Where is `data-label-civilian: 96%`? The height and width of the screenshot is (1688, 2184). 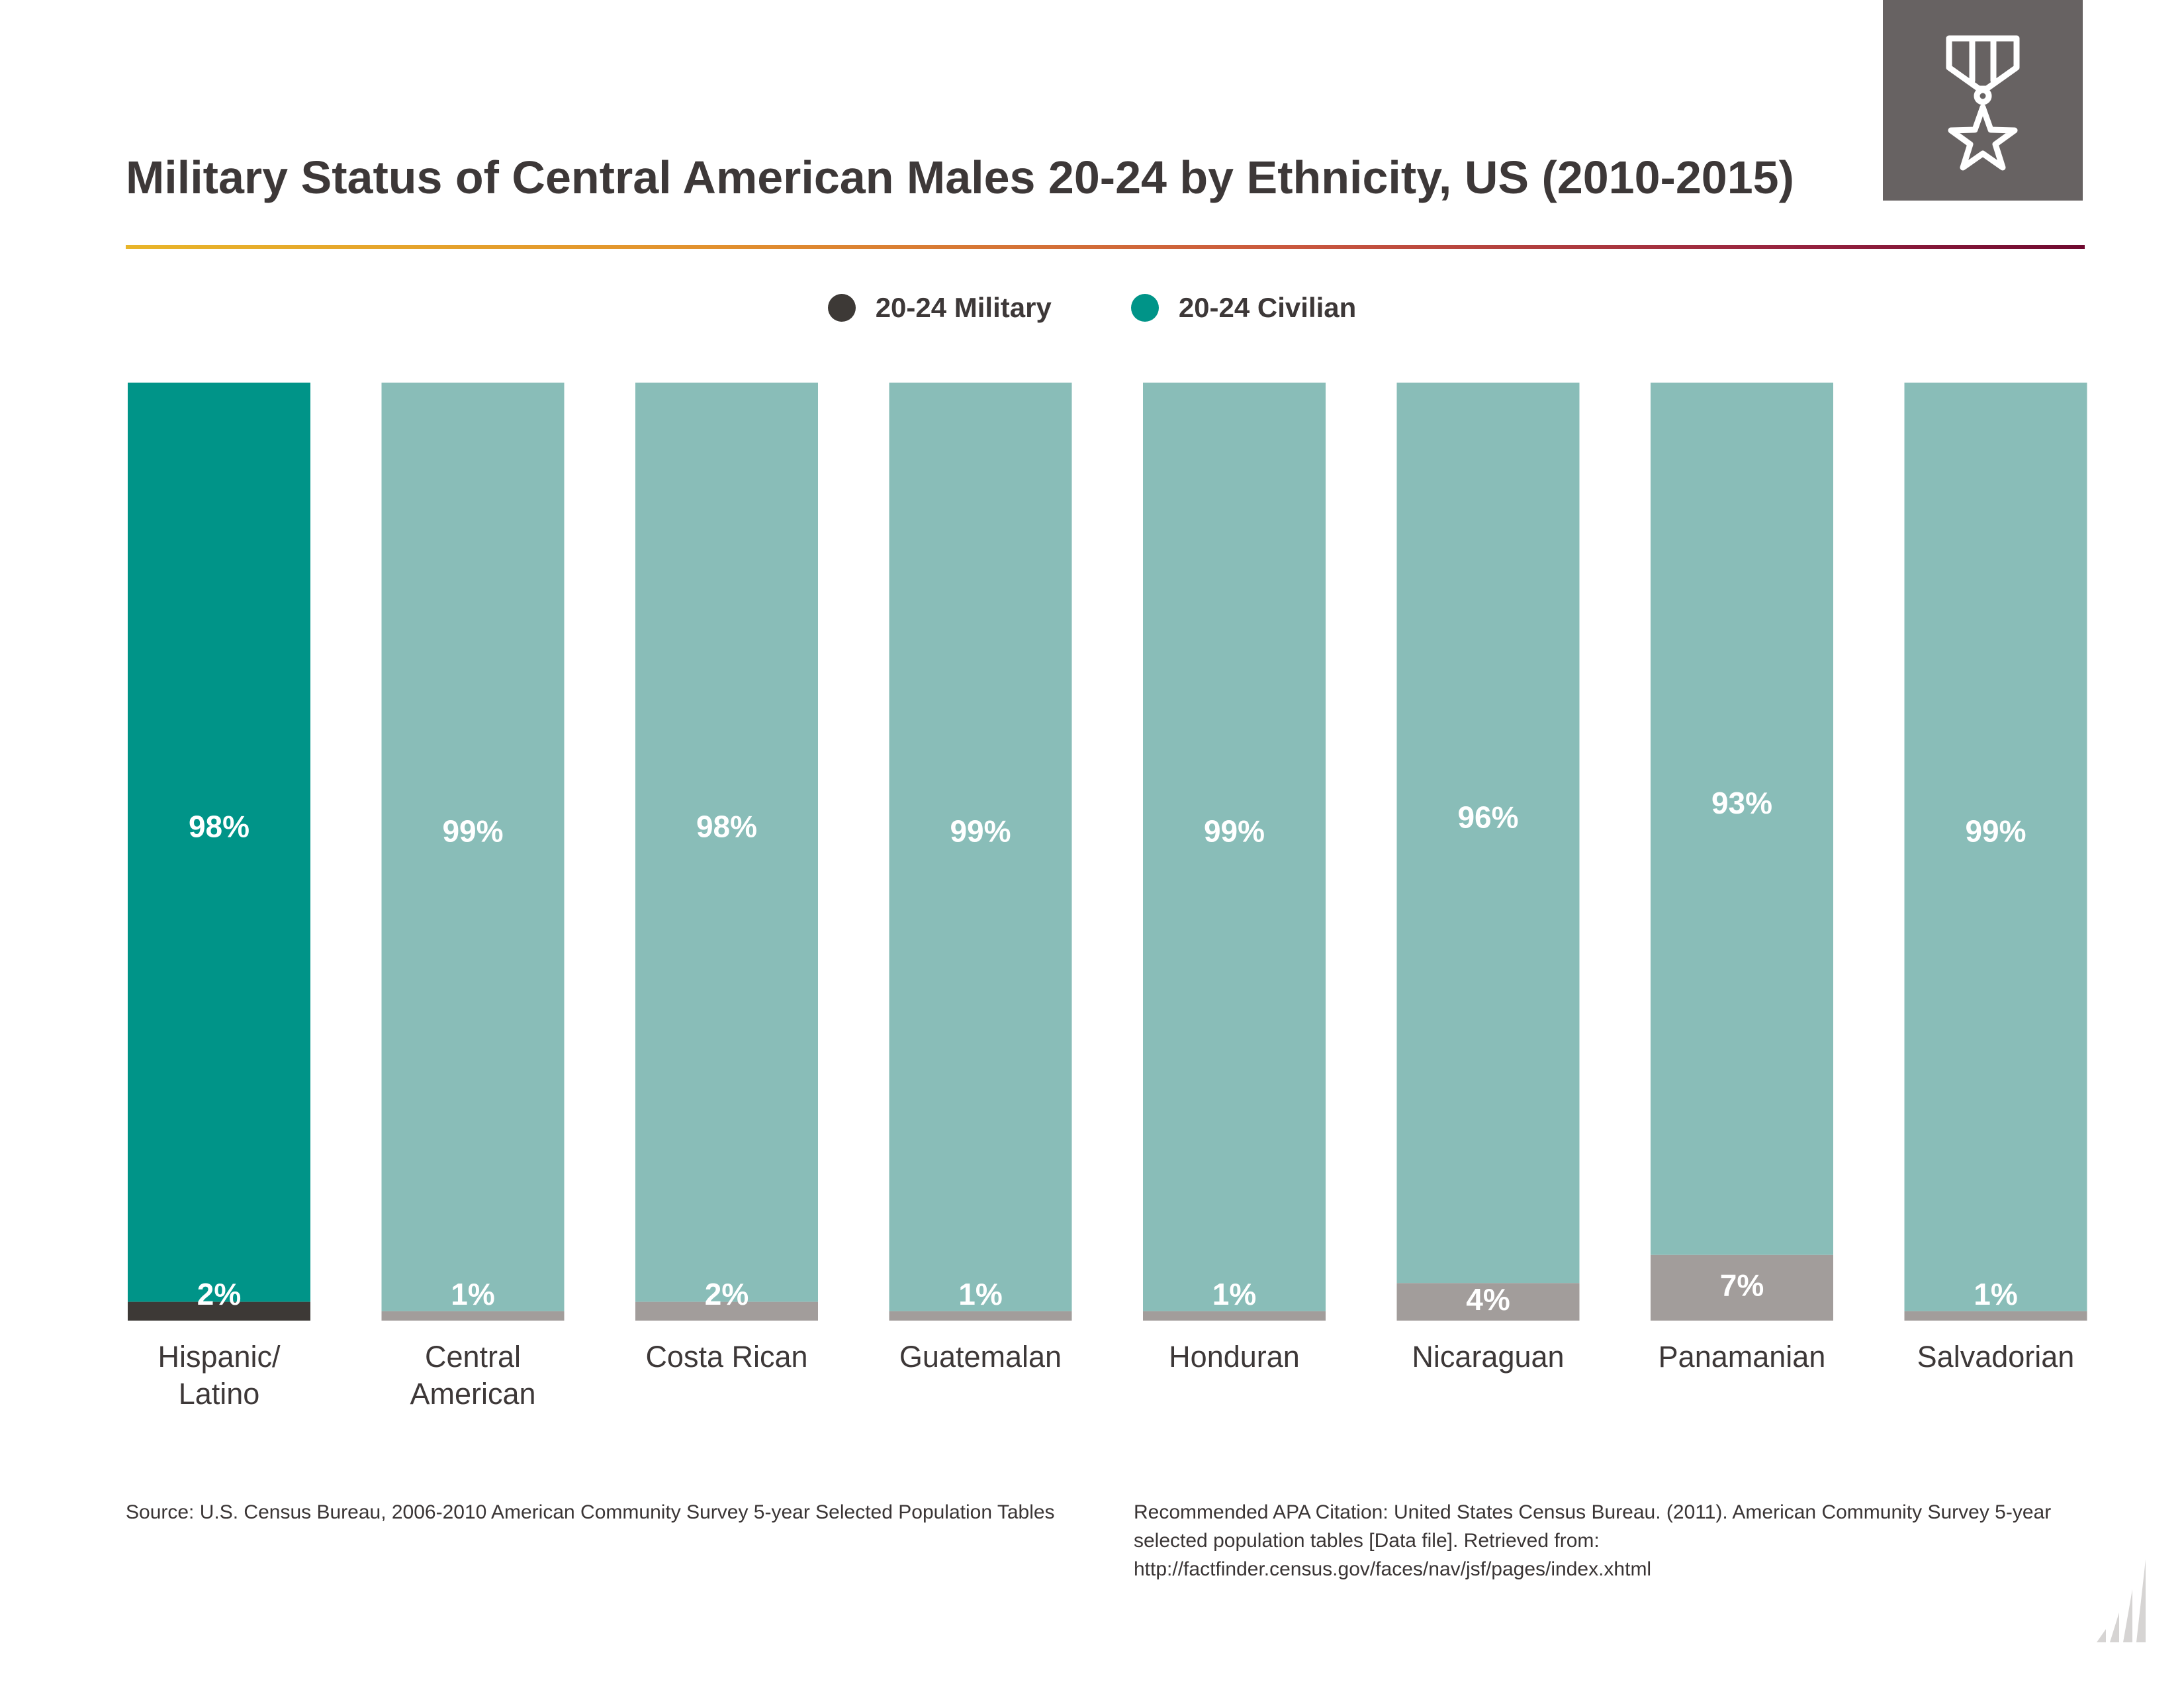
data-label-civilian: 96% is located at coordinates (1487, 817).